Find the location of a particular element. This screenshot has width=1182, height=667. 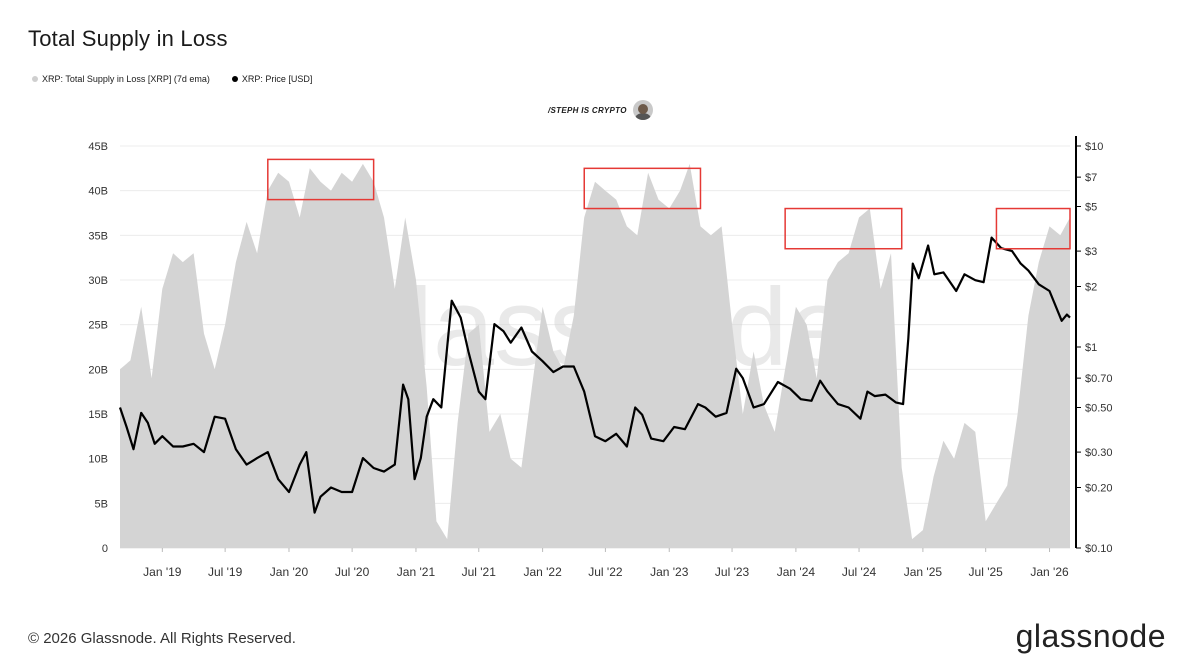

x-tick-Jan '21: Jan '21 is located at coordinates (416, 572).